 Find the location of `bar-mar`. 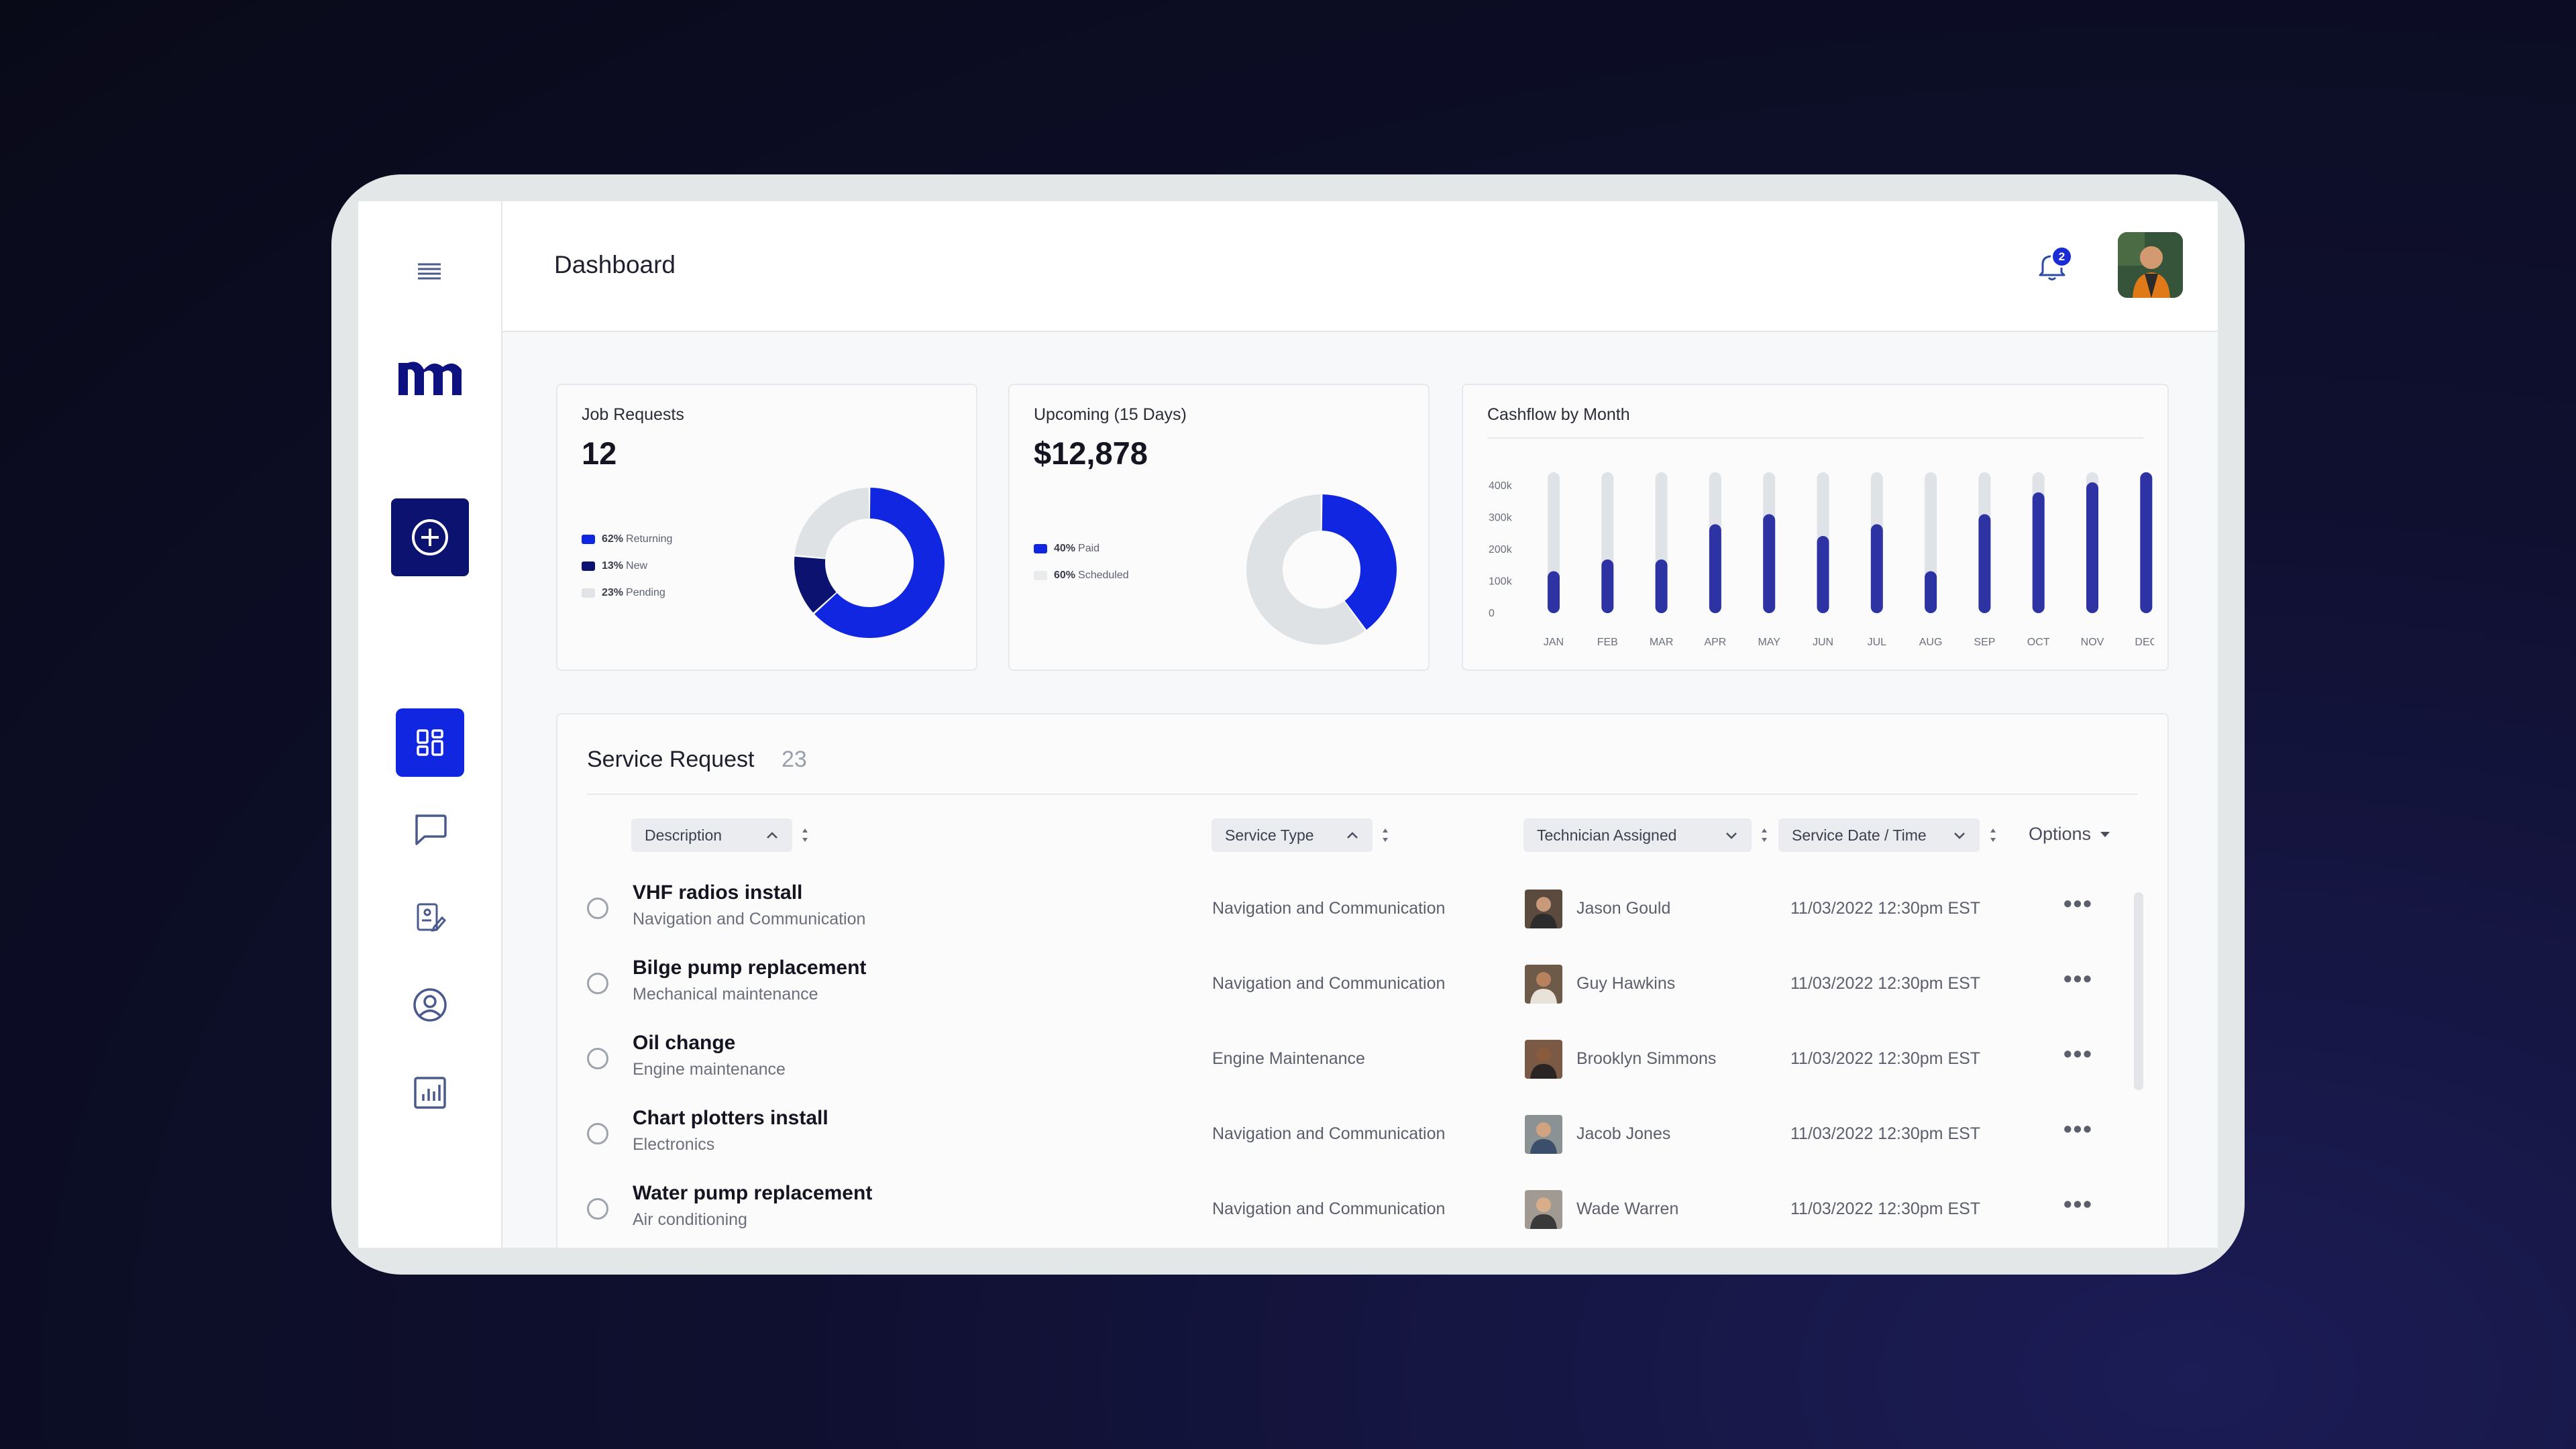

bar-mar is located at coordinates (1661, 586).